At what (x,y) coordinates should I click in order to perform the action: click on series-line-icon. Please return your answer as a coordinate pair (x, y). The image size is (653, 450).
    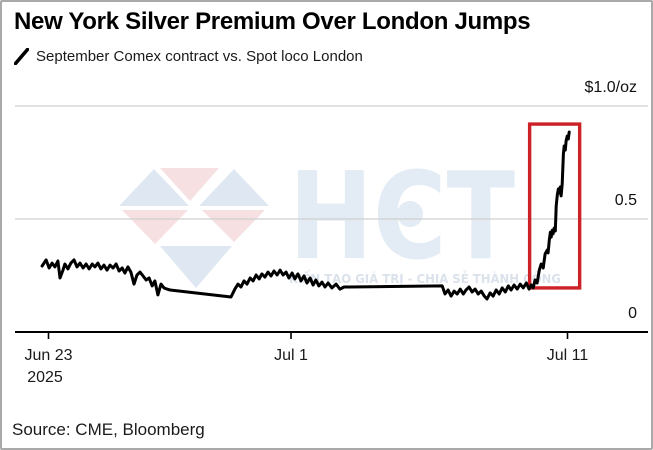
    Looking at the image, I should click on (21, 56).